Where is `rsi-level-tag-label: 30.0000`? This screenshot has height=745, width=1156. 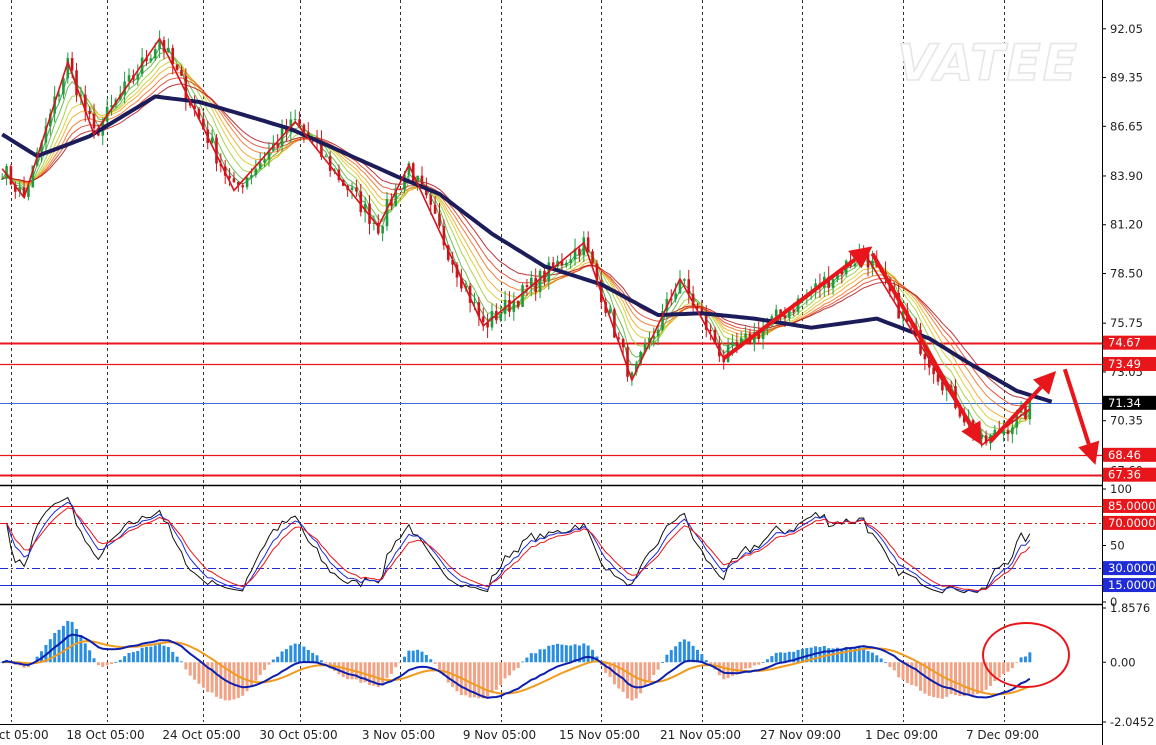 rsi-level-tag-label: 30.0000 is located at coordinates (1132, 568).